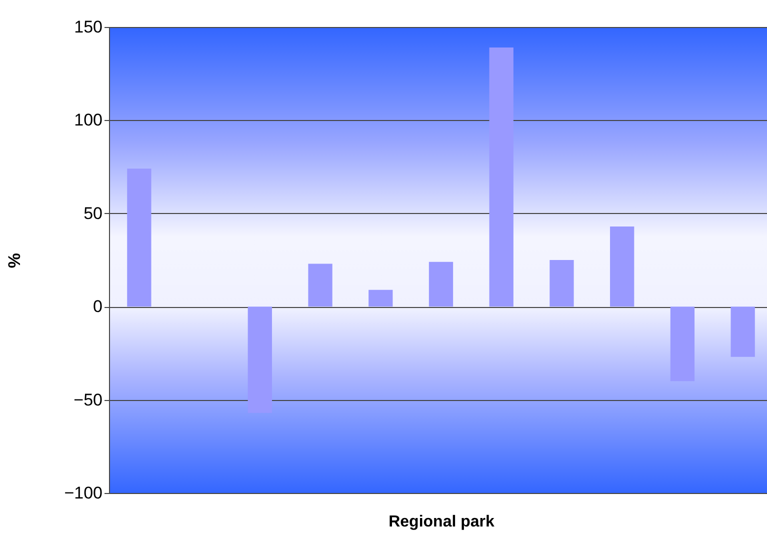 The image size is (767, 535). I want to click on y-tick-label: 100, so click(88, 120).